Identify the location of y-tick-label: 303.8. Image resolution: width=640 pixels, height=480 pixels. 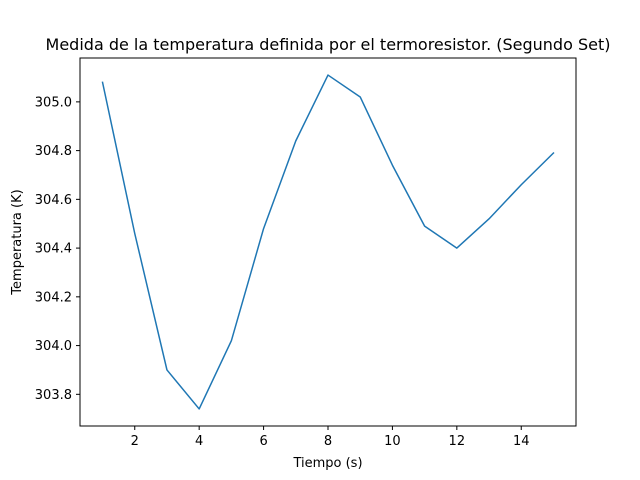
(53, 395).